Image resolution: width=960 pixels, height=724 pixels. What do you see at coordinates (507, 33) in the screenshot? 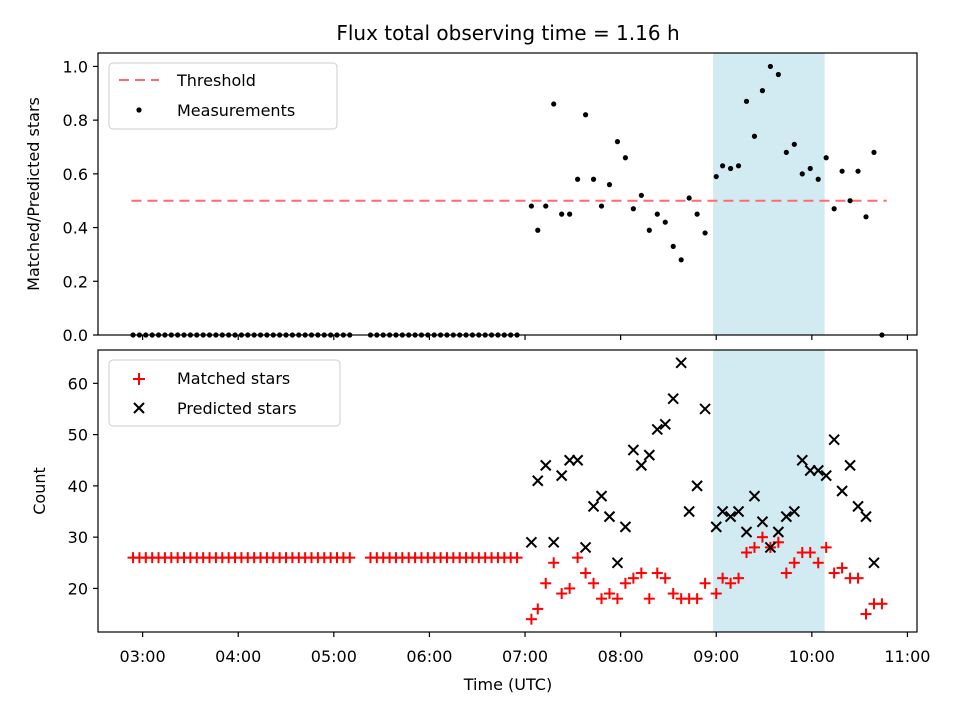
I see `chart-title: Flux total observing time = 1.16 h` at bounding box center [507, 33].